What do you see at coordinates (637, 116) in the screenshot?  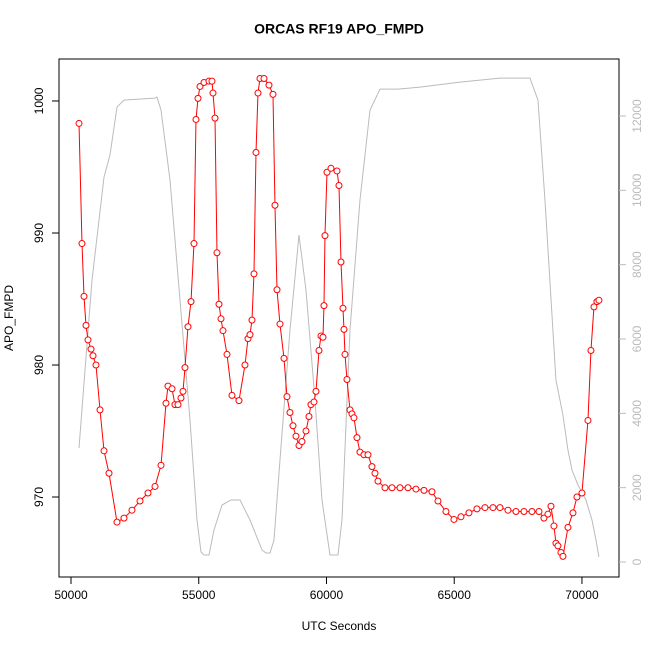 I see `y2-tick-label: 12000` at bounding box center [637, 116].